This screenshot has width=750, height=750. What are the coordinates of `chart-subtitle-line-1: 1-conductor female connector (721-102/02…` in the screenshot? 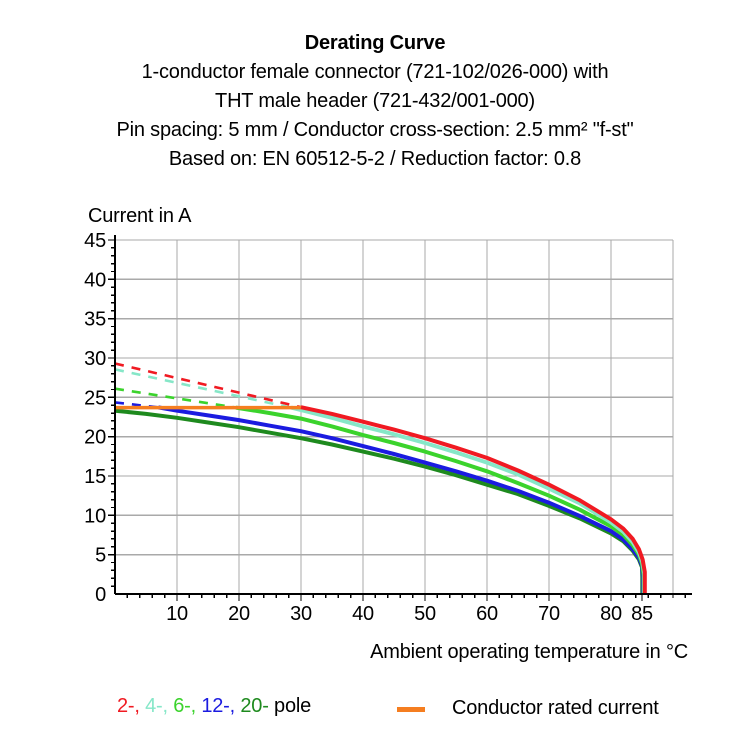 It's located at (375, 72).